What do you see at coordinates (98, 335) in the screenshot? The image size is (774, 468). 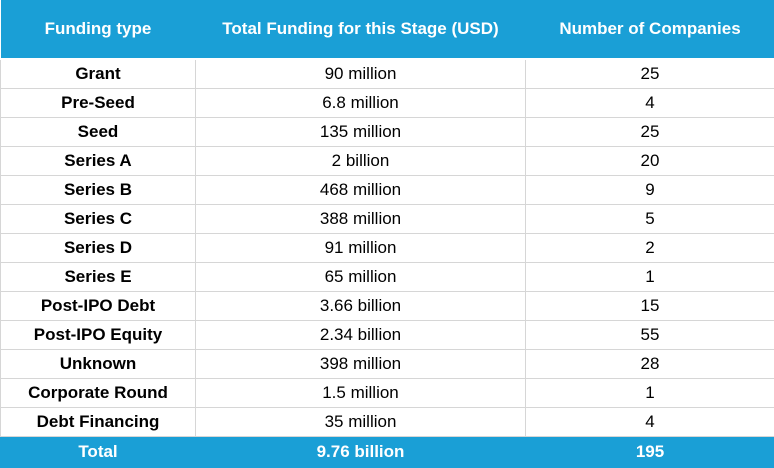 I see `table-cell: Post-IPO Equity` at bounding box center [98, 335].